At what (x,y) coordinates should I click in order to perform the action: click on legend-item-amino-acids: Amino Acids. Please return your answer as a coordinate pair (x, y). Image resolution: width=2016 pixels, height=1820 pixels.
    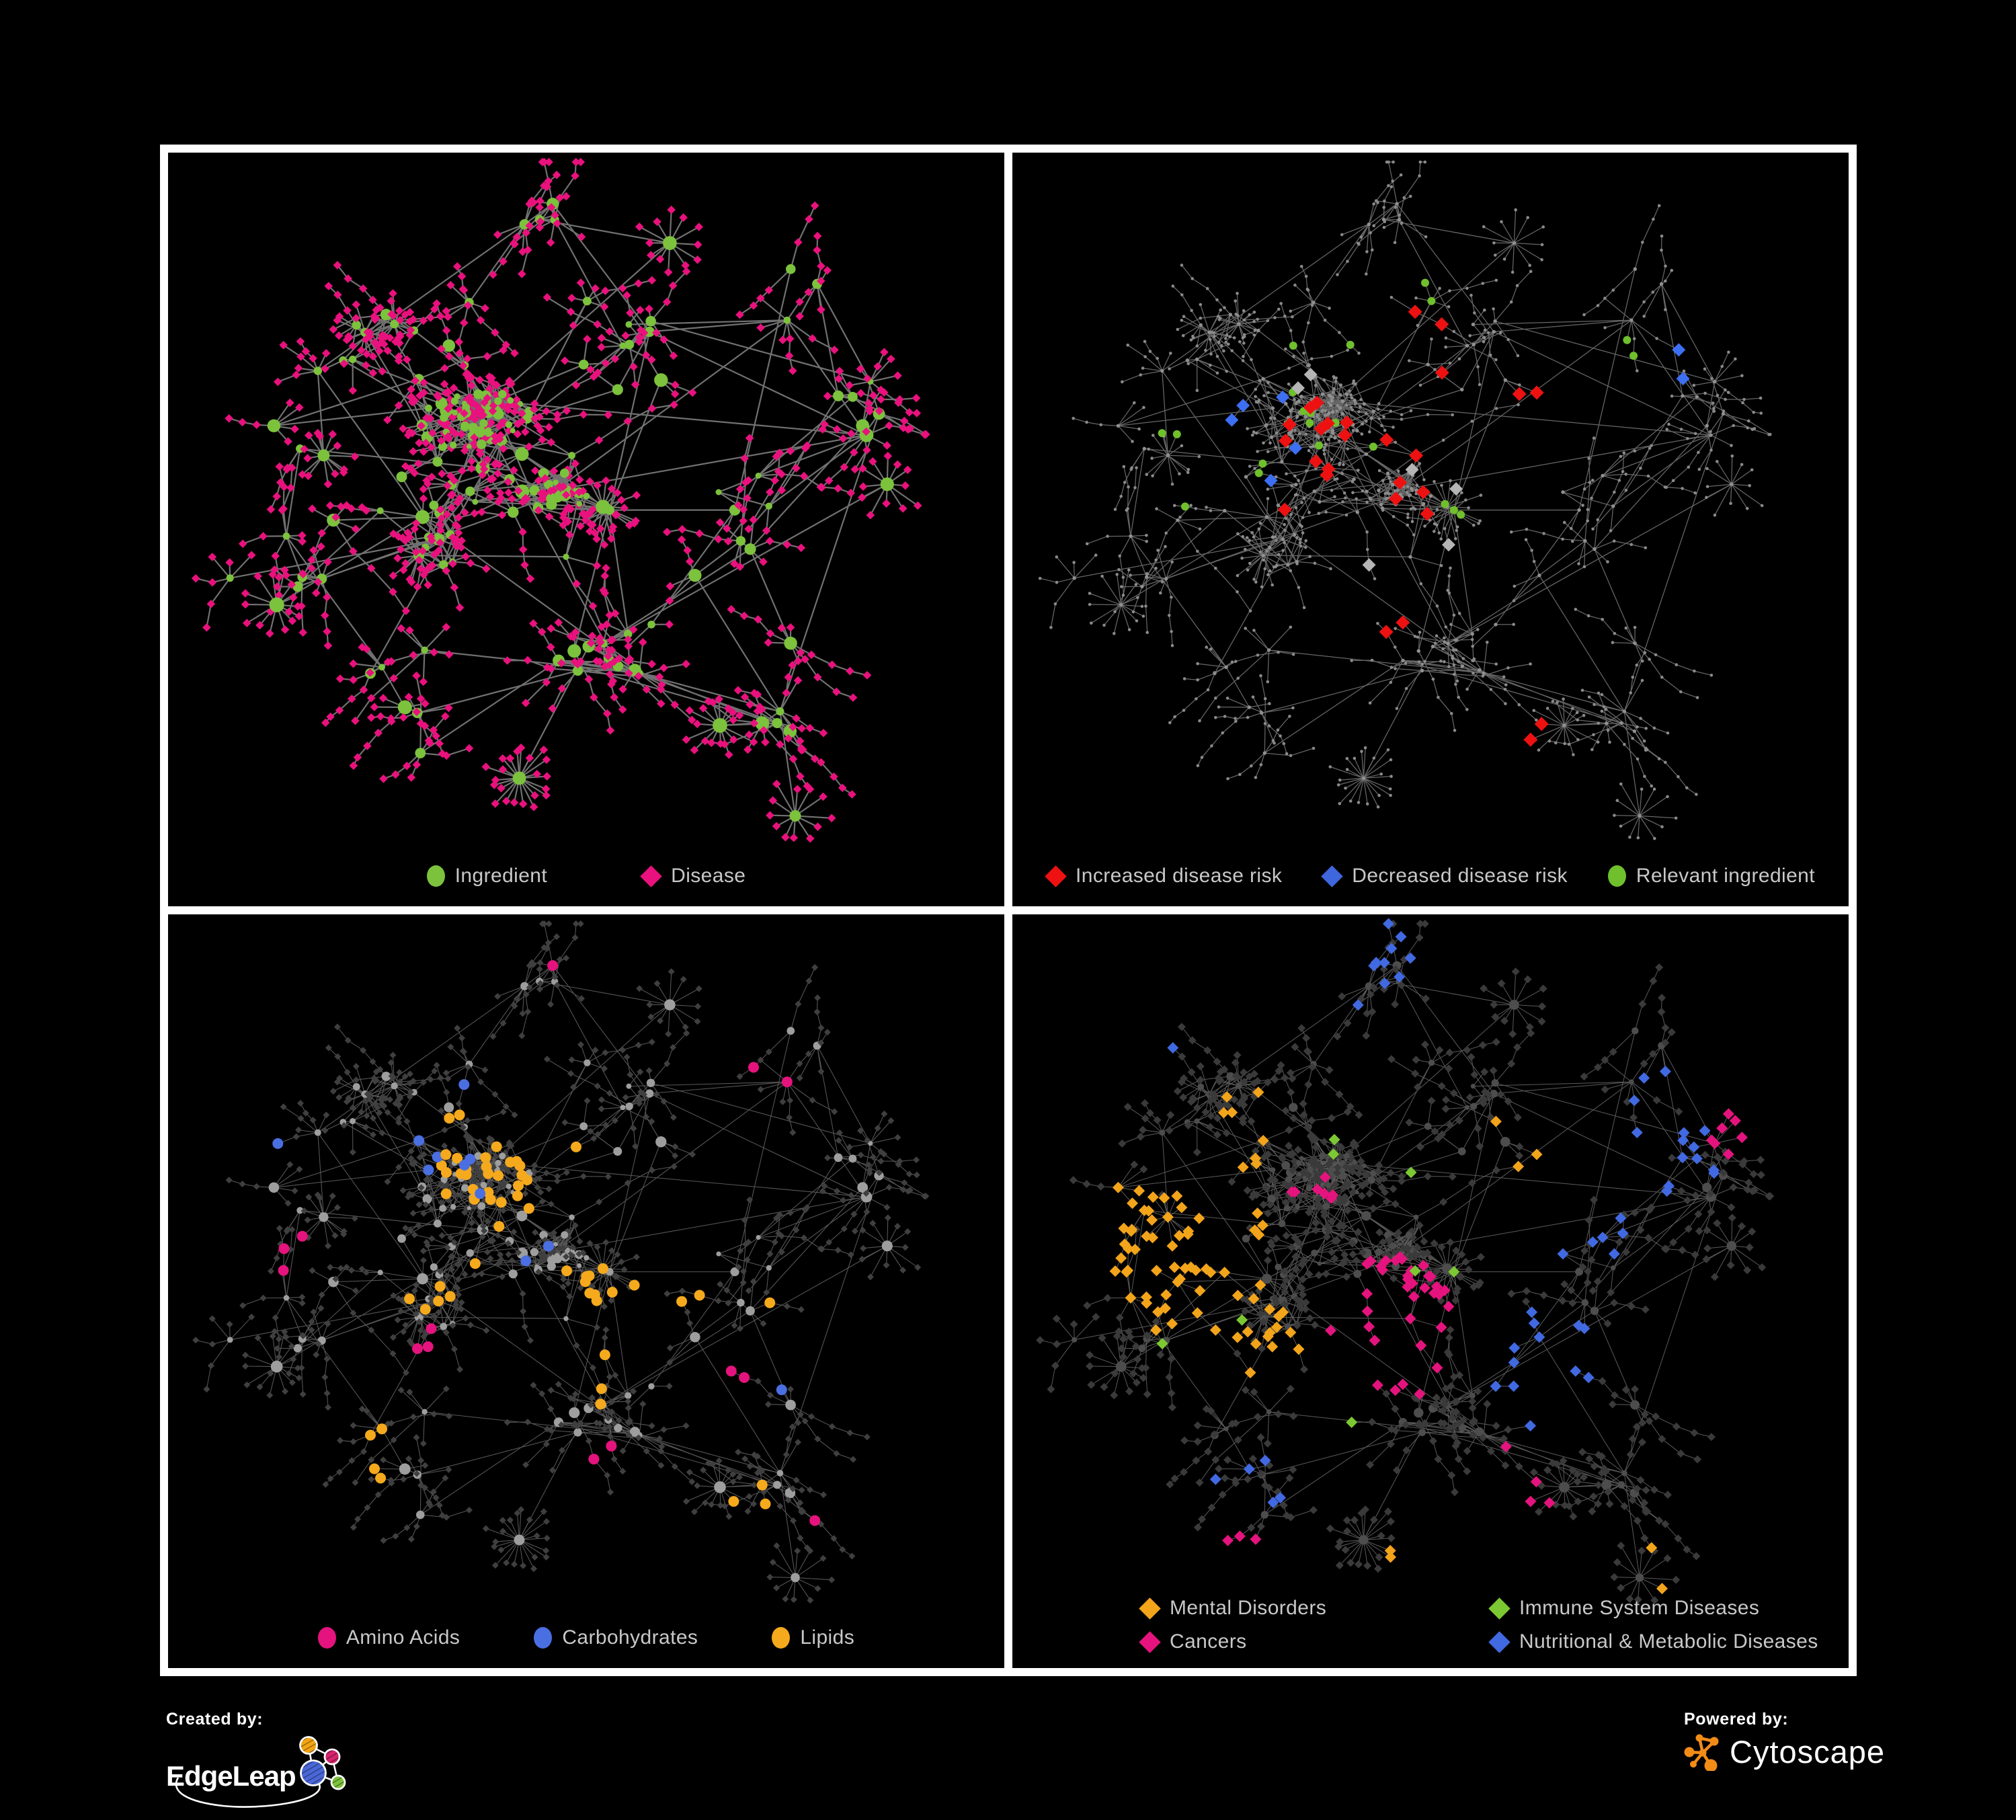
    Looking at the image, I should click on (388, 1637).